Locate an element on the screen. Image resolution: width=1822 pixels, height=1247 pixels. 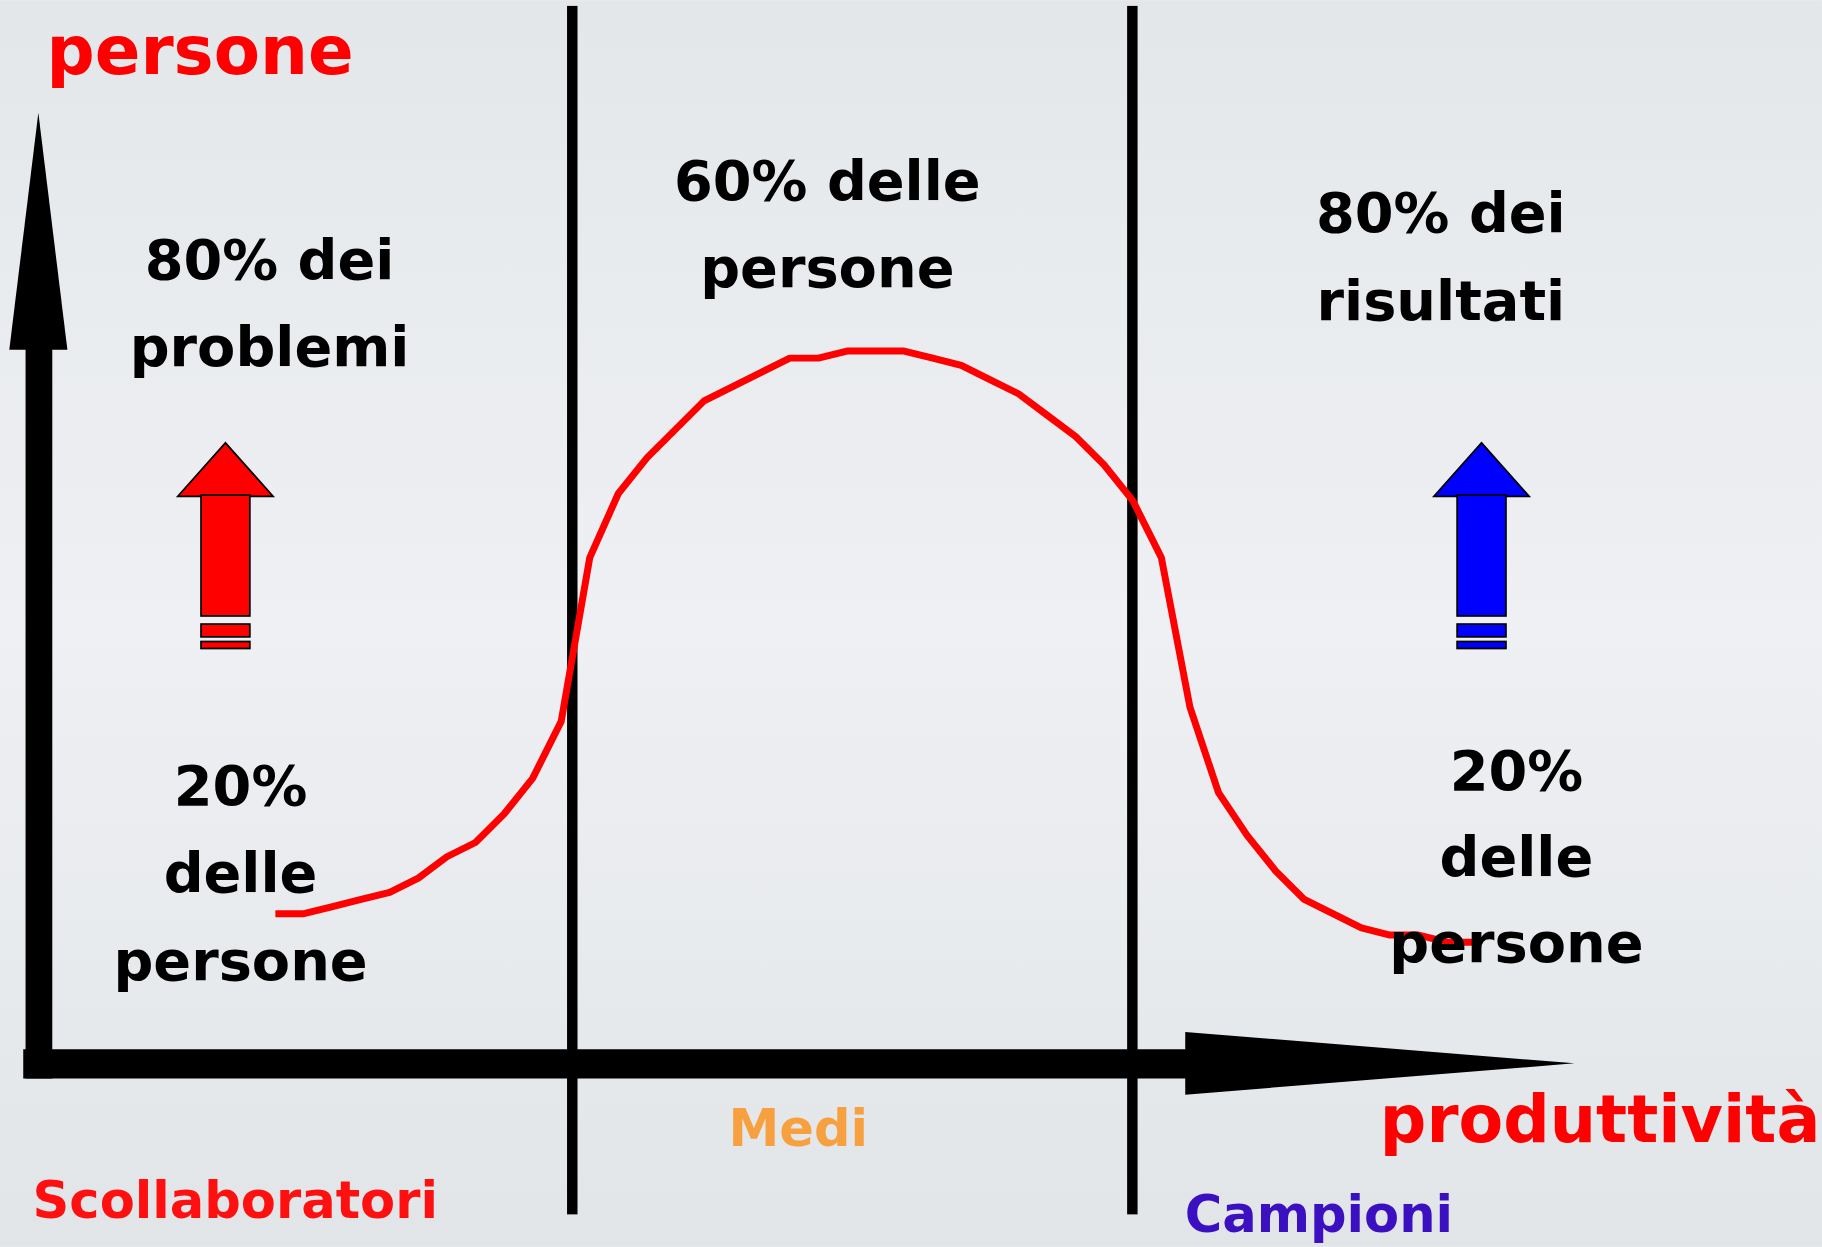
text: 60% delle persone is located at coordinates (827, 224).